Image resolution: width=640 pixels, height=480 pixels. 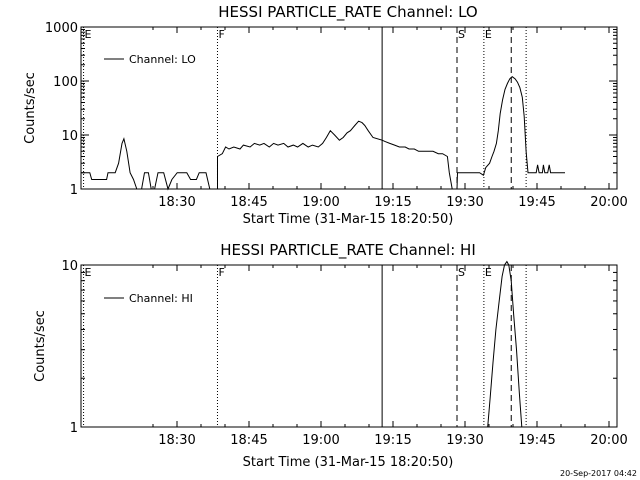 What do you see at coordinates (598, 473) in the screenshot?
I see `footer-timestamp: 20-Sep-2017 04:42` at bounding box center [598, 473].